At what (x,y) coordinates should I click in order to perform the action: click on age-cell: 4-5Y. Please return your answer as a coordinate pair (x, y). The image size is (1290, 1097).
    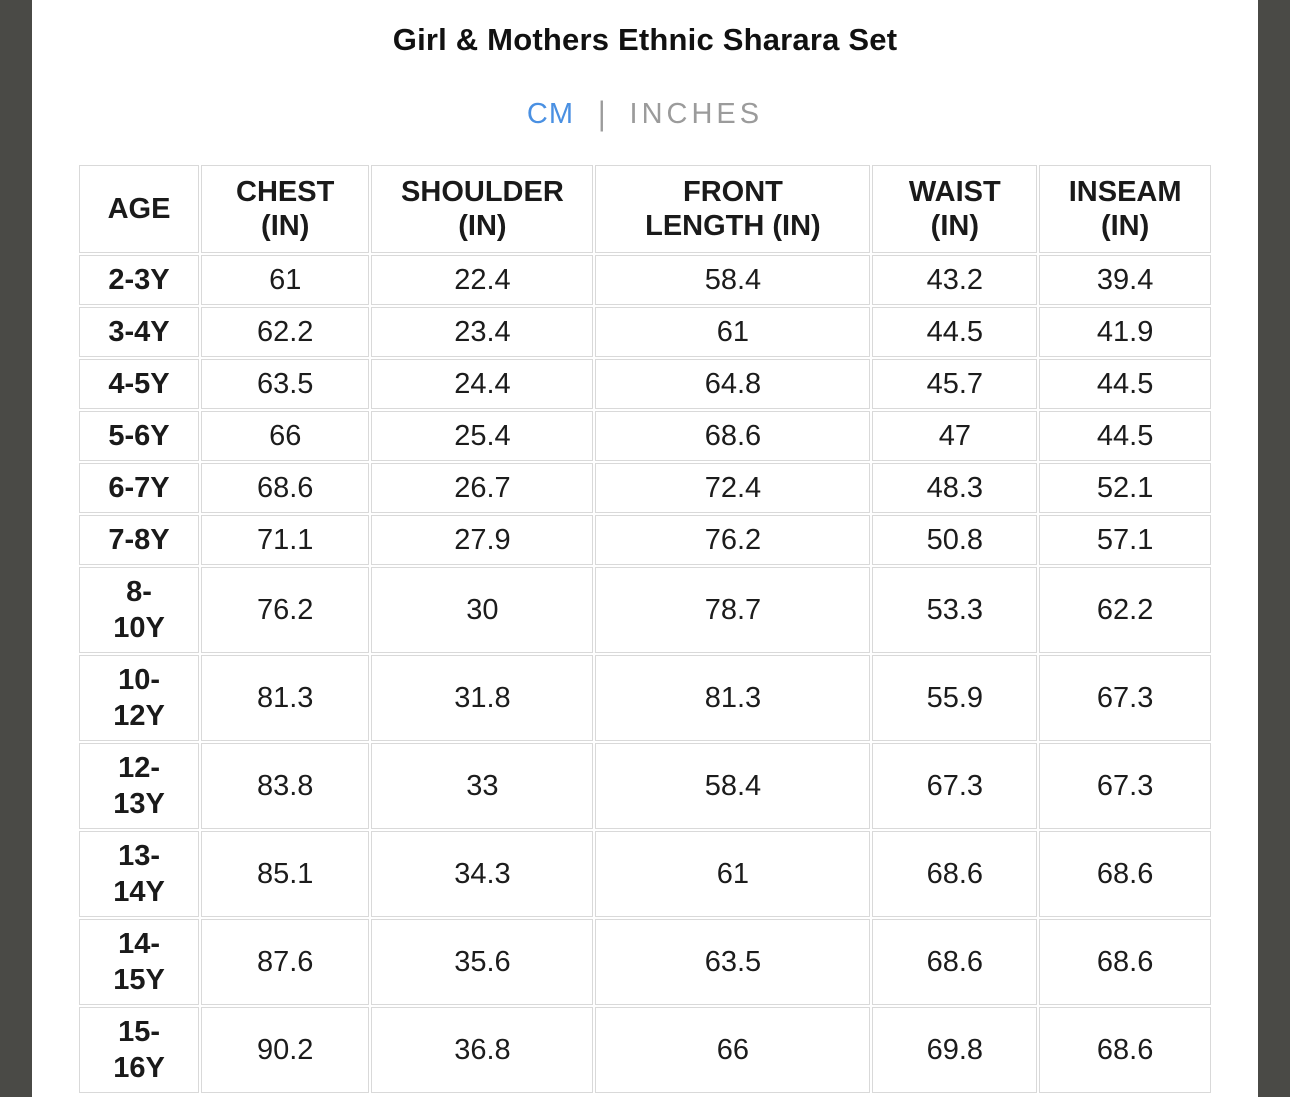
    Looking at the image, I should click on (139, 384).